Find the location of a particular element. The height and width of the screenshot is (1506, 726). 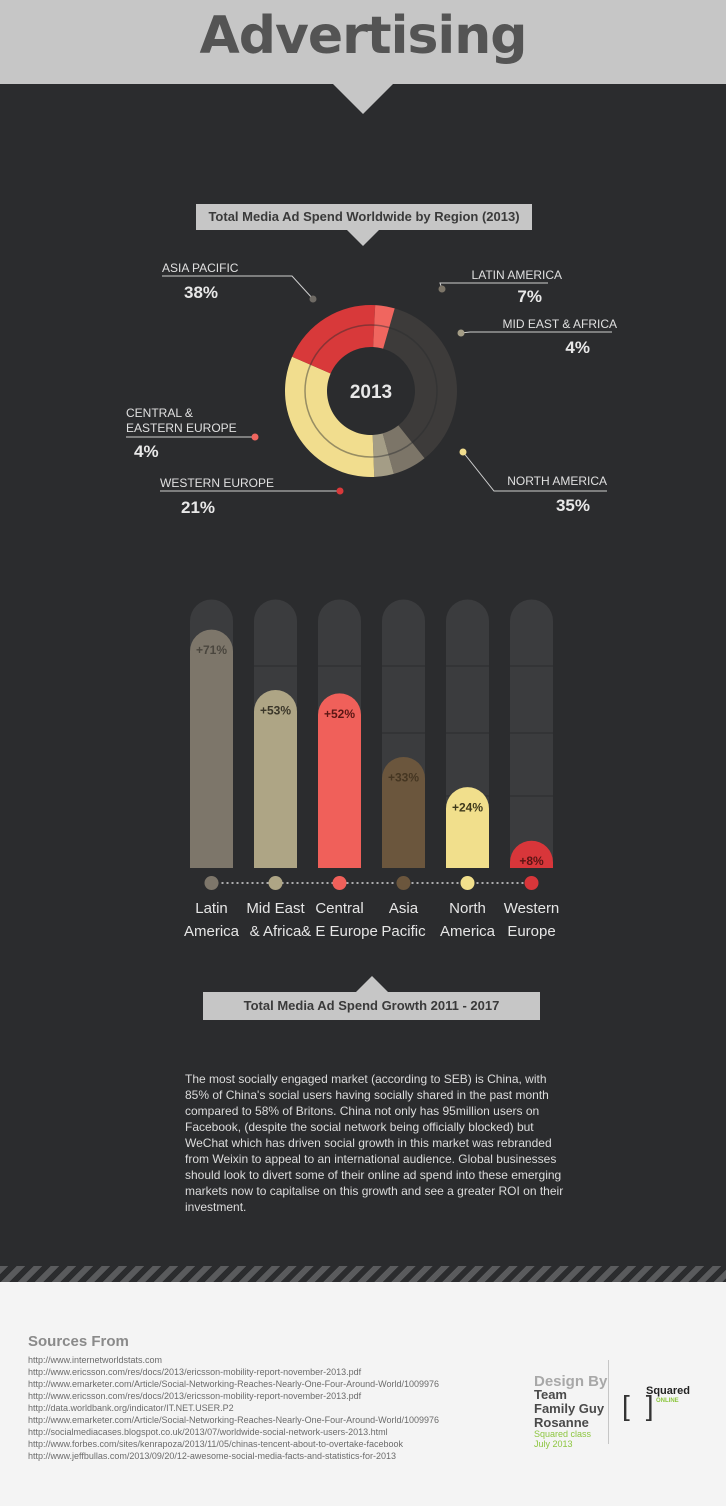

slice-value: 35% is located at coordinates (573, 505).